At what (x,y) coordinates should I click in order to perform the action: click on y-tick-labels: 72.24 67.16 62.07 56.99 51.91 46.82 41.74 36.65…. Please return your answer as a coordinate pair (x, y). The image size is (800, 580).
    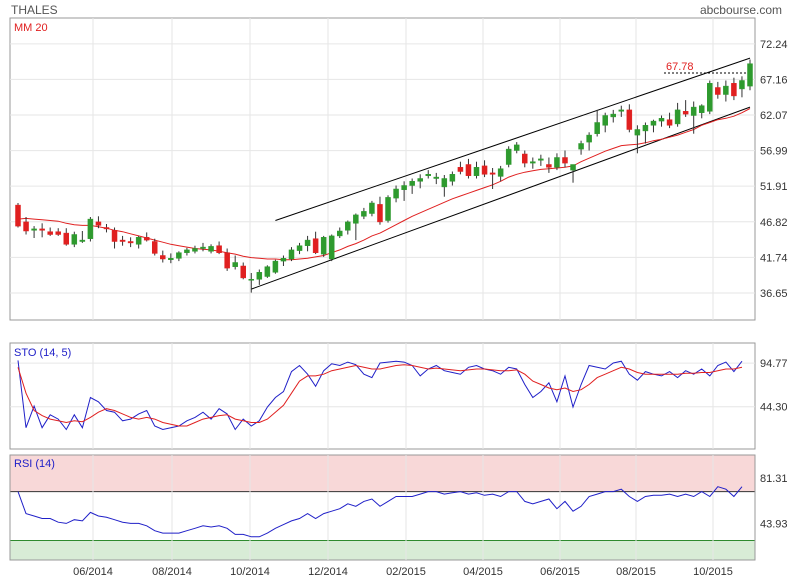
    Looking at the image, I should click on (774, 285).